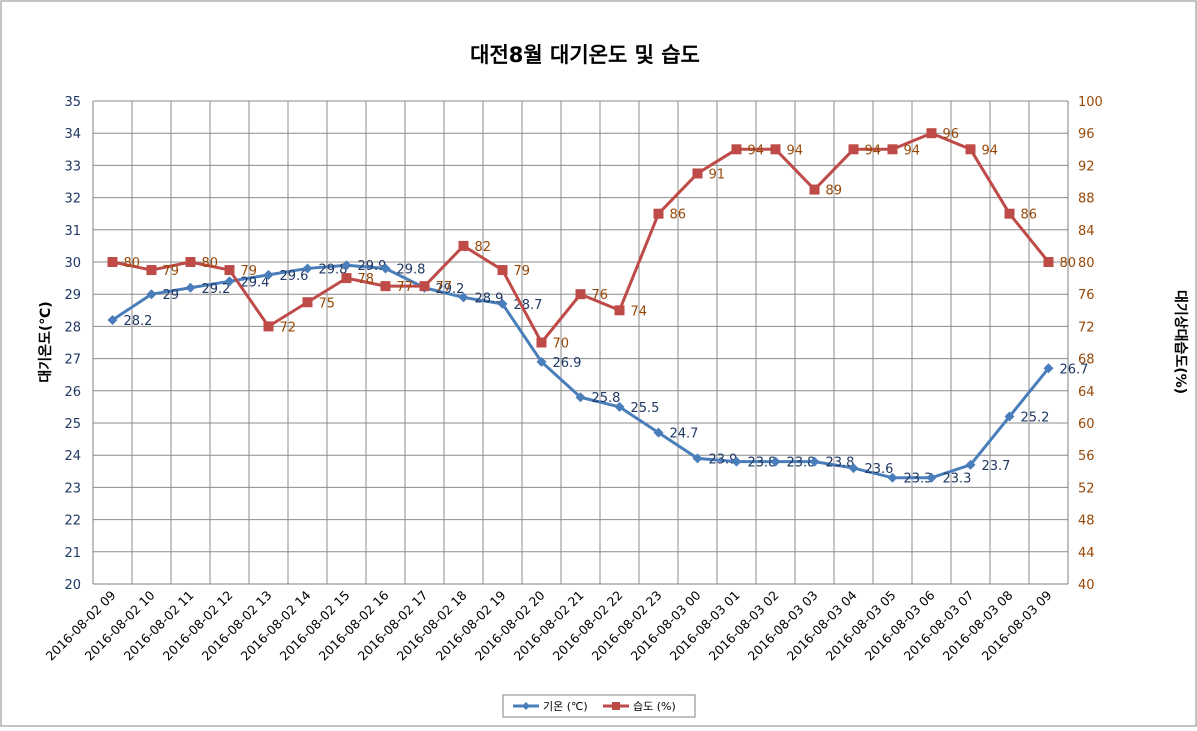  I want to click on legend-label: 기온 (℃), so click(565, 706).